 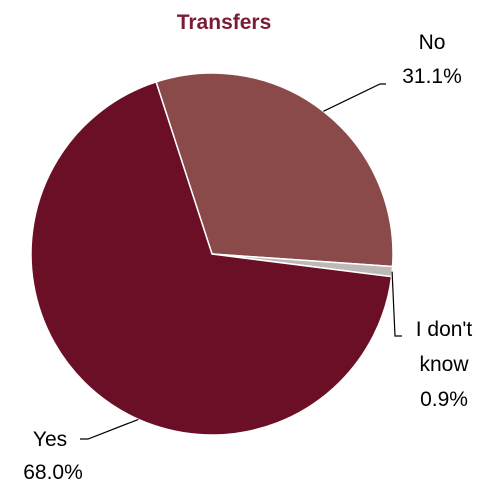 What do you see at coordinates (432, 76) in the screenshot?
I see `slice-percent-no: 31.1%` at bounding box center [432, 76].